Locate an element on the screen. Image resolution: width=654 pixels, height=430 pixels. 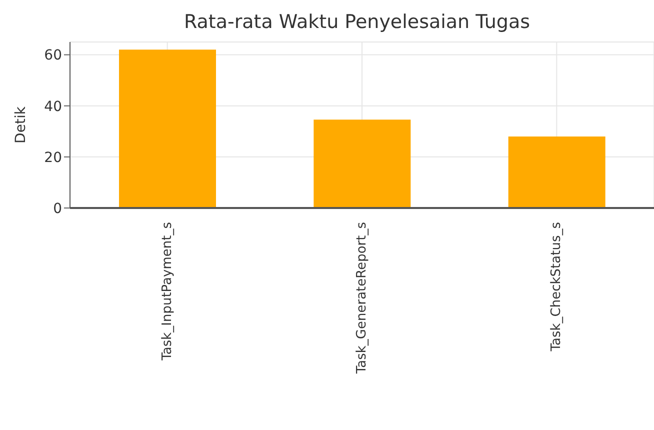
y-tick-label: 40 is located at coordinates (53, 106).